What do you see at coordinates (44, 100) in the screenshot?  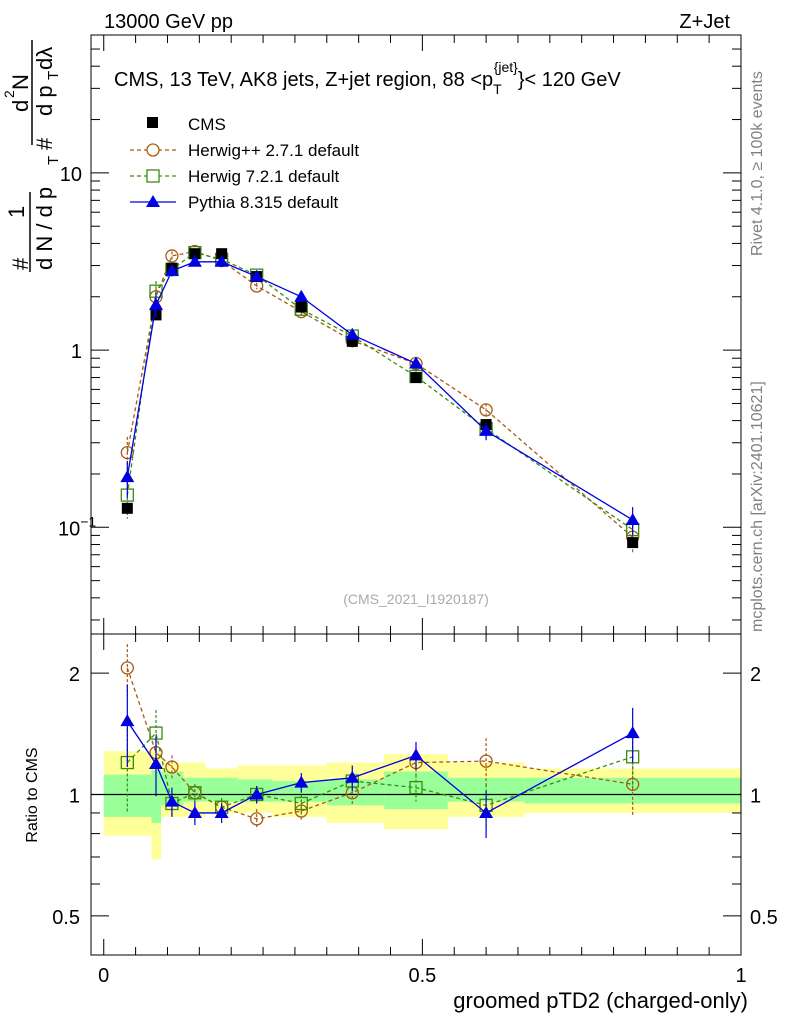 I see `y-title-dpt: d p` at bounding box center [44, 100].